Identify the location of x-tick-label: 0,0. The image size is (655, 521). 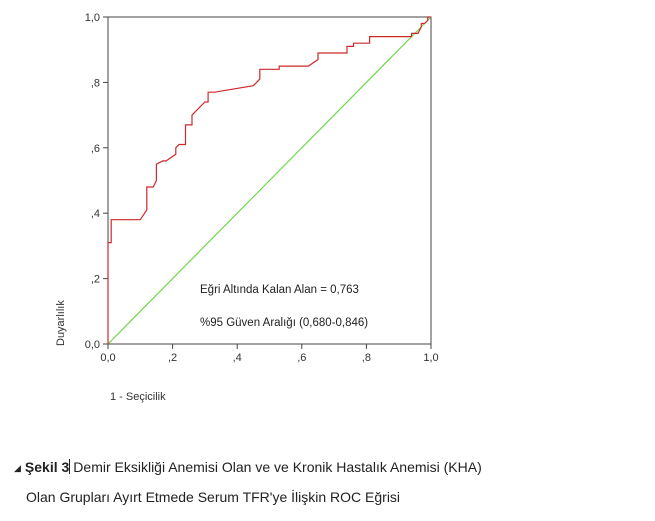
(107, 358).